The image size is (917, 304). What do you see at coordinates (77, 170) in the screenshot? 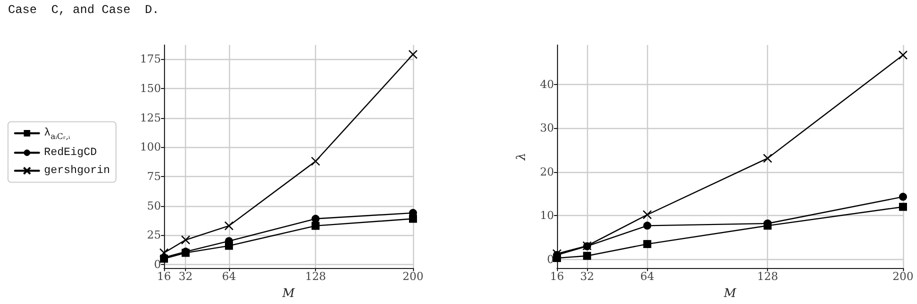
I see `legend-label: gershgorin` at bounding box center [77, 170].